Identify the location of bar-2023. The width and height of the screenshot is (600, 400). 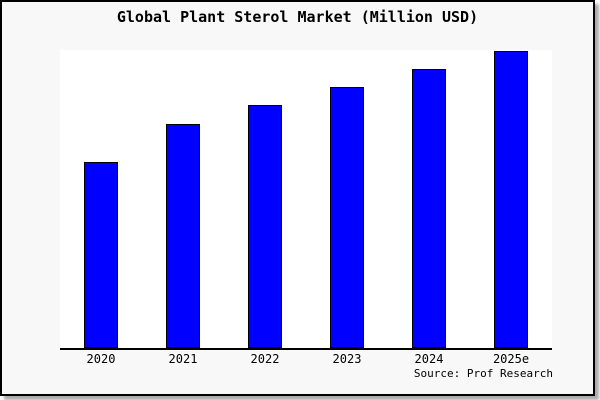
(347, 217).